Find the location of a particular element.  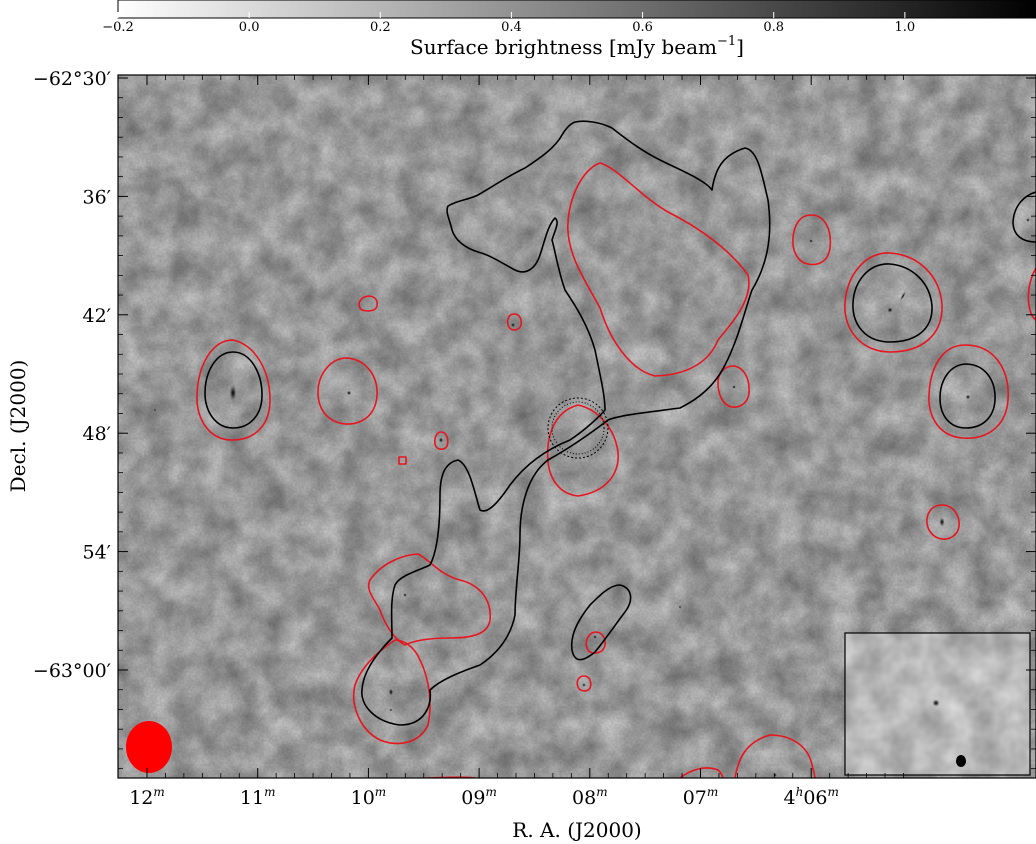

x-tick-label: 11m is located at coordinates (258, 797).